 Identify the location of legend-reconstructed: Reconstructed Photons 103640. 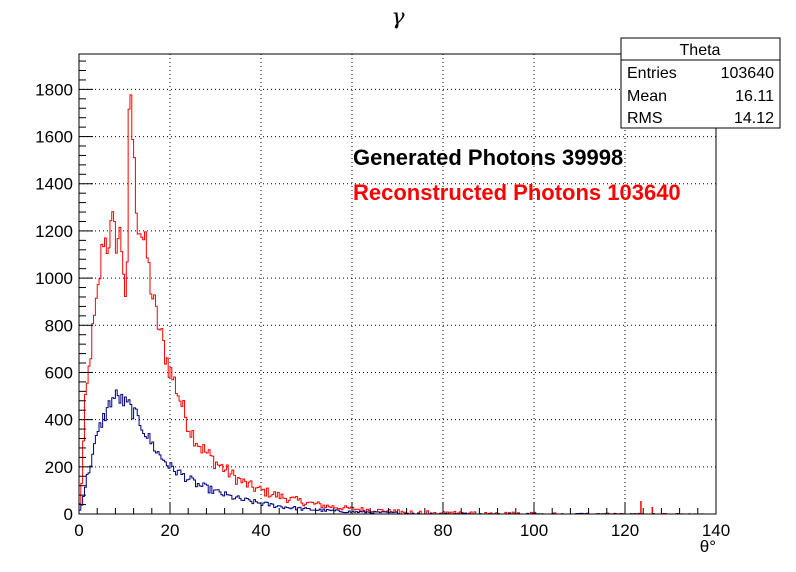
(517, 192).